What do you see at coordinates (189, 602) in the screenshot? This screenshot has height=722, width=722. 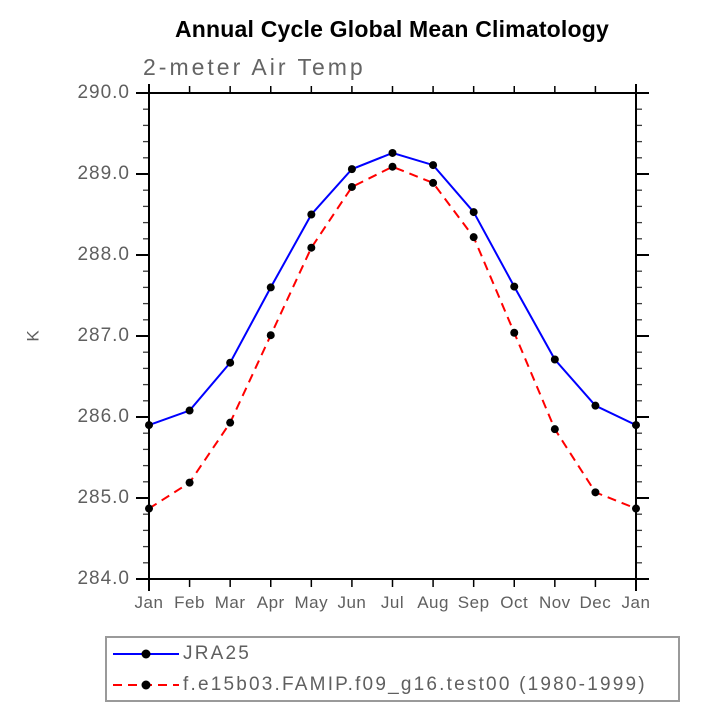 I see `x-tick-label: Feb` at bounding box center [189, 602].